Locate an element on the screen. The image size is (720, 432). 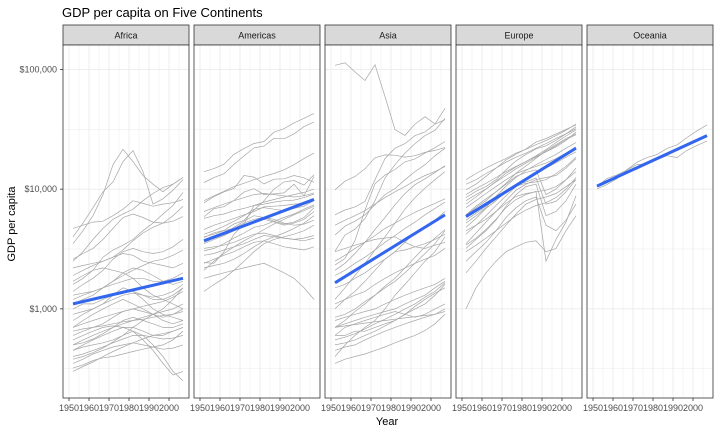
y-tick-label: $10,000 is located at coordinates (40, 189).